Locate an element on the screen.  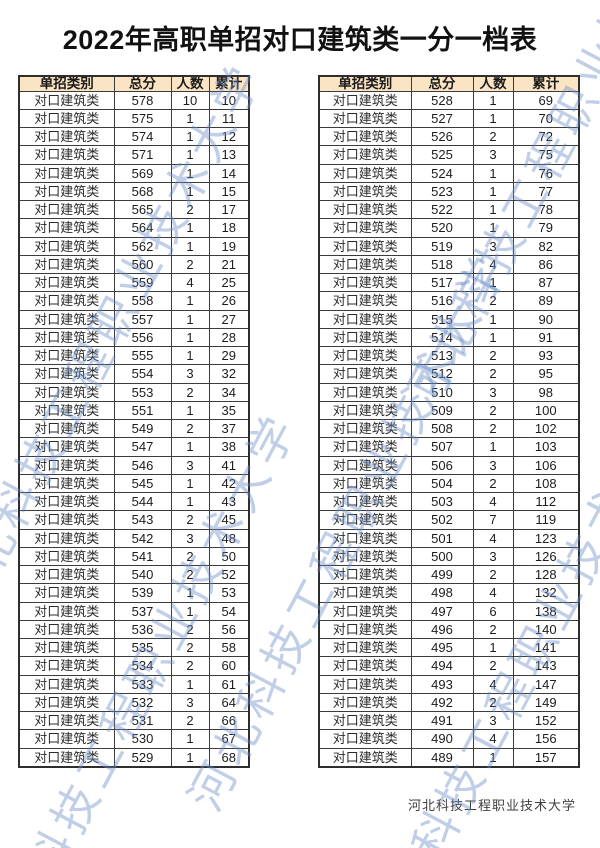
cumulative-cell: 69 is located at coordinates (546, 100).